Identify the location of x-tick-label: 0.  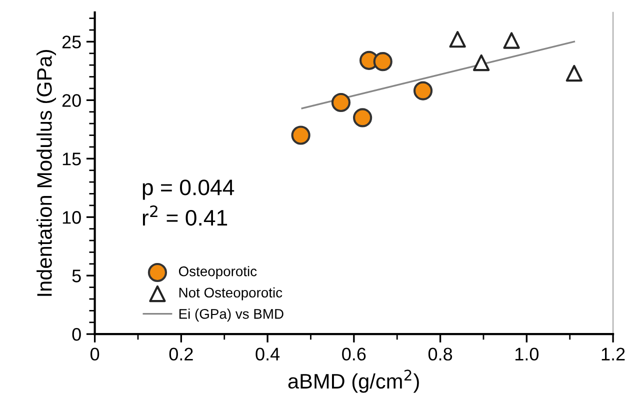
(95, 354).